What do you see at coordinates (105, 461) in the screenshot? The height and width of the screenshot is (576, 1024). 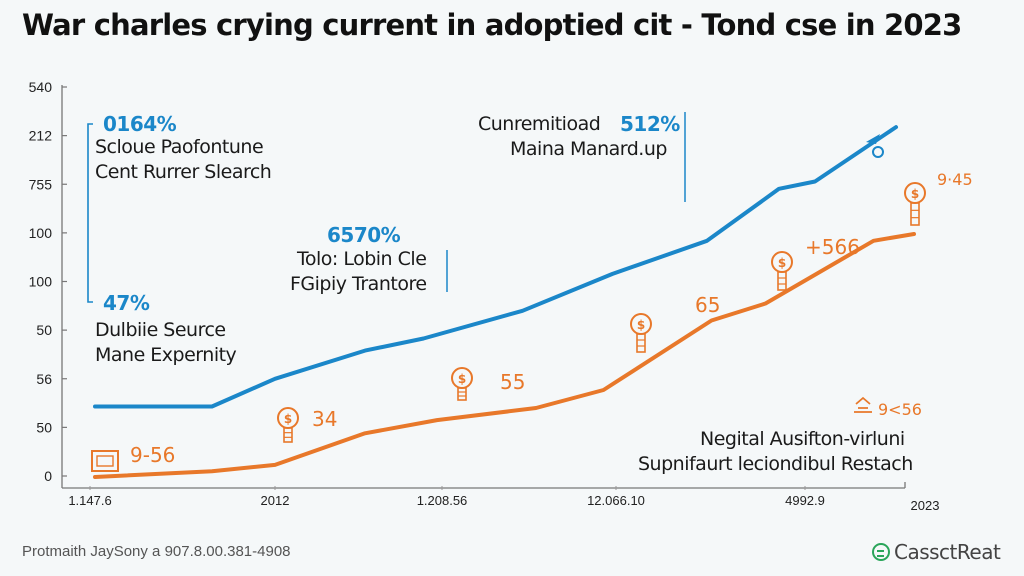 I see `money-box-icon` at bounding box center [105, 461].